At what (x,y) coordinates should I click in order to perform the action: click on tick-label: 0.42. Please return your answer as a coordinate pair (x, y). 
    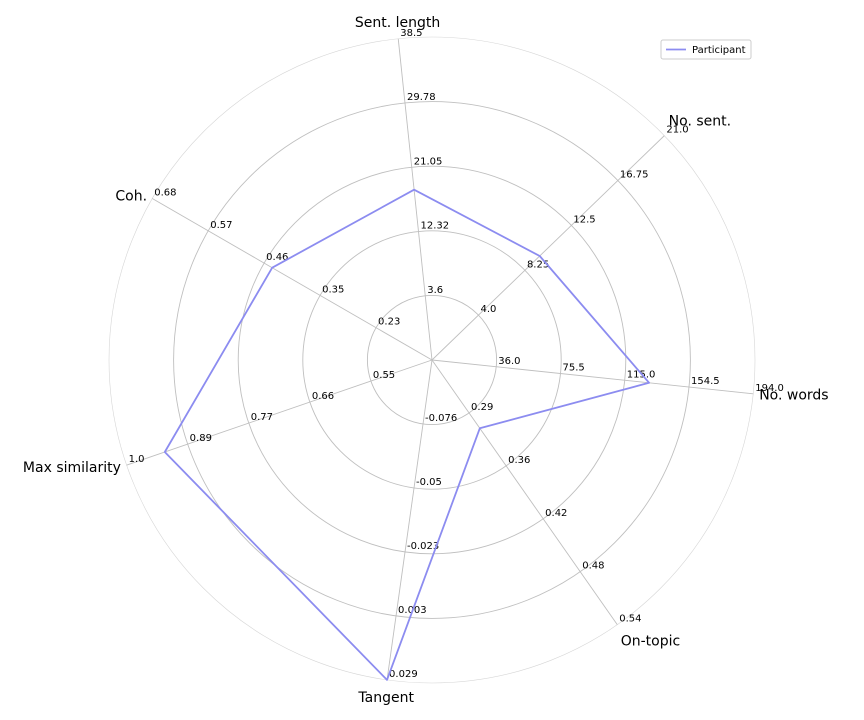
    Looking at the image, I should click on (556, 513).